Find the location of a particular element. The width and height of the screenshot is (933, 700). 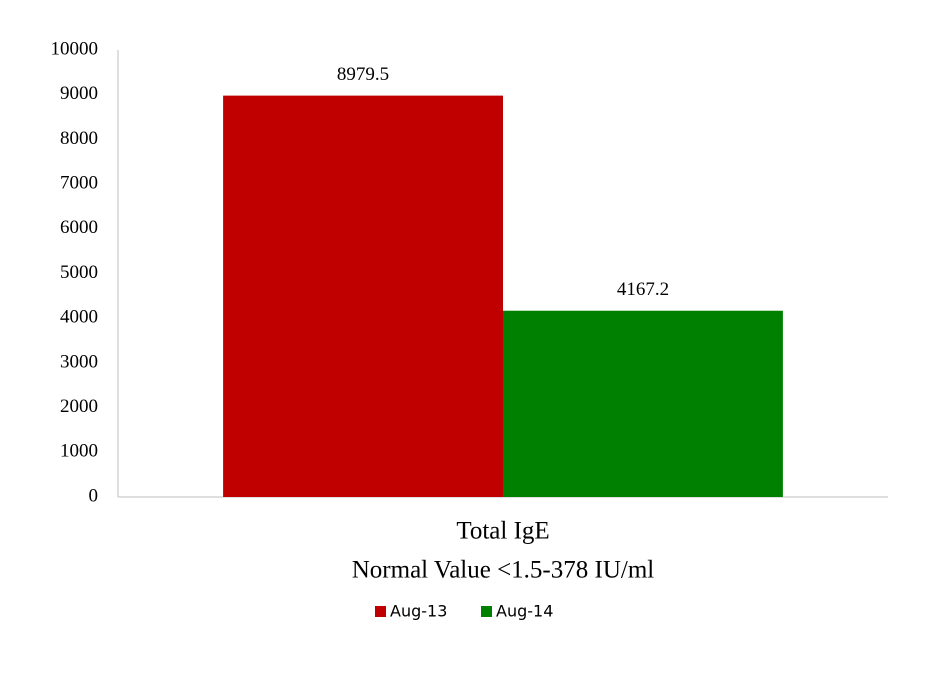

y-tick-label: 10000 is located at coordinates (75, 48).